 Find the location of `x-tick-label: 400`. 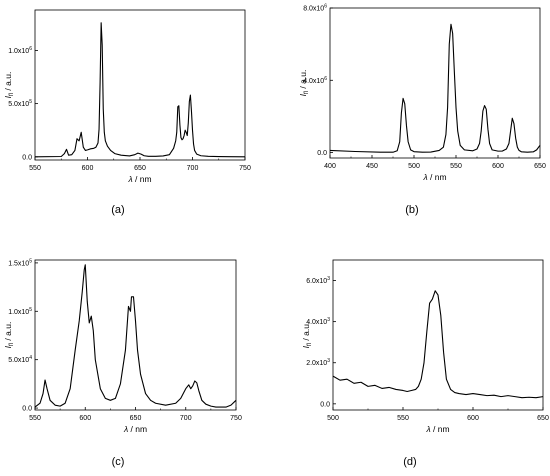

x-tick-label: 400 is located at coordinates (330, 166).